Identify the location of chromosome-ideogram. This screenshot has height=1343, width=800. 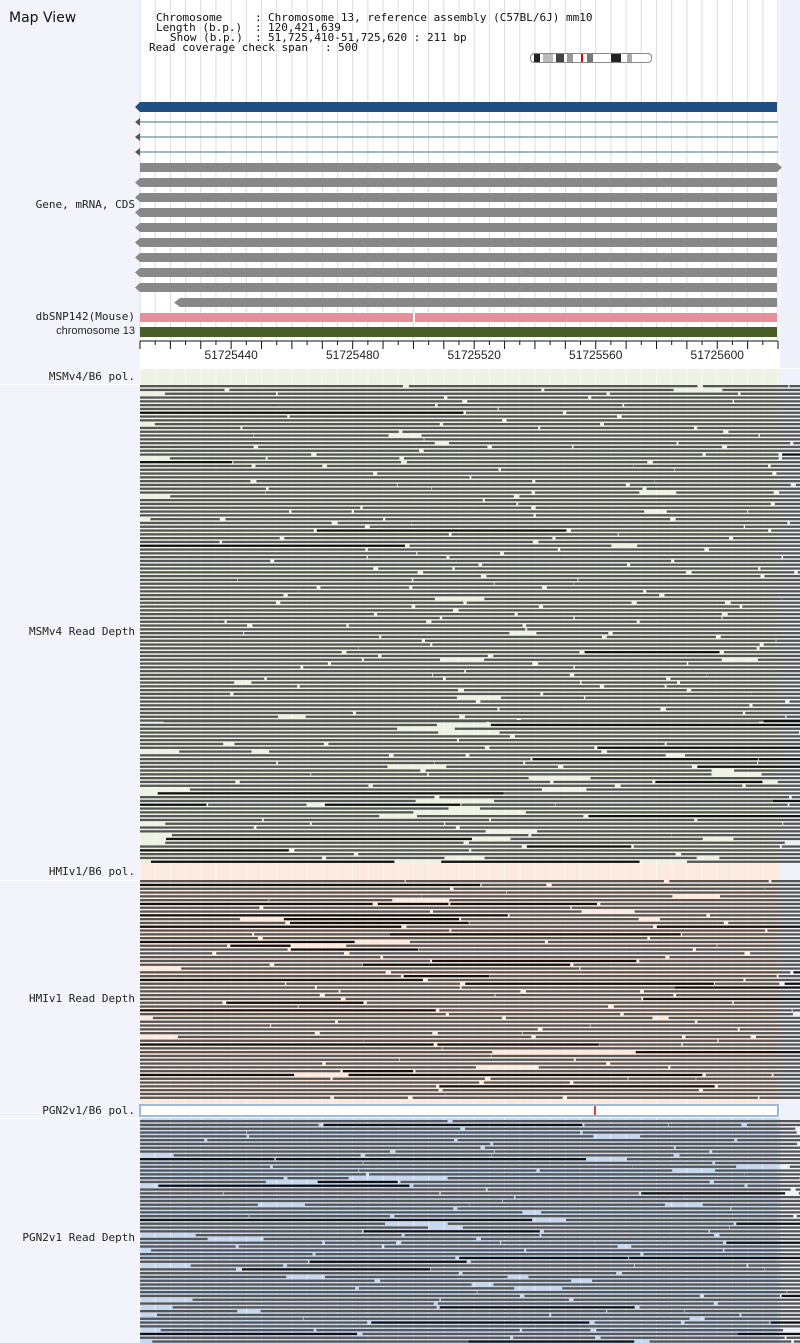
(591, 58).